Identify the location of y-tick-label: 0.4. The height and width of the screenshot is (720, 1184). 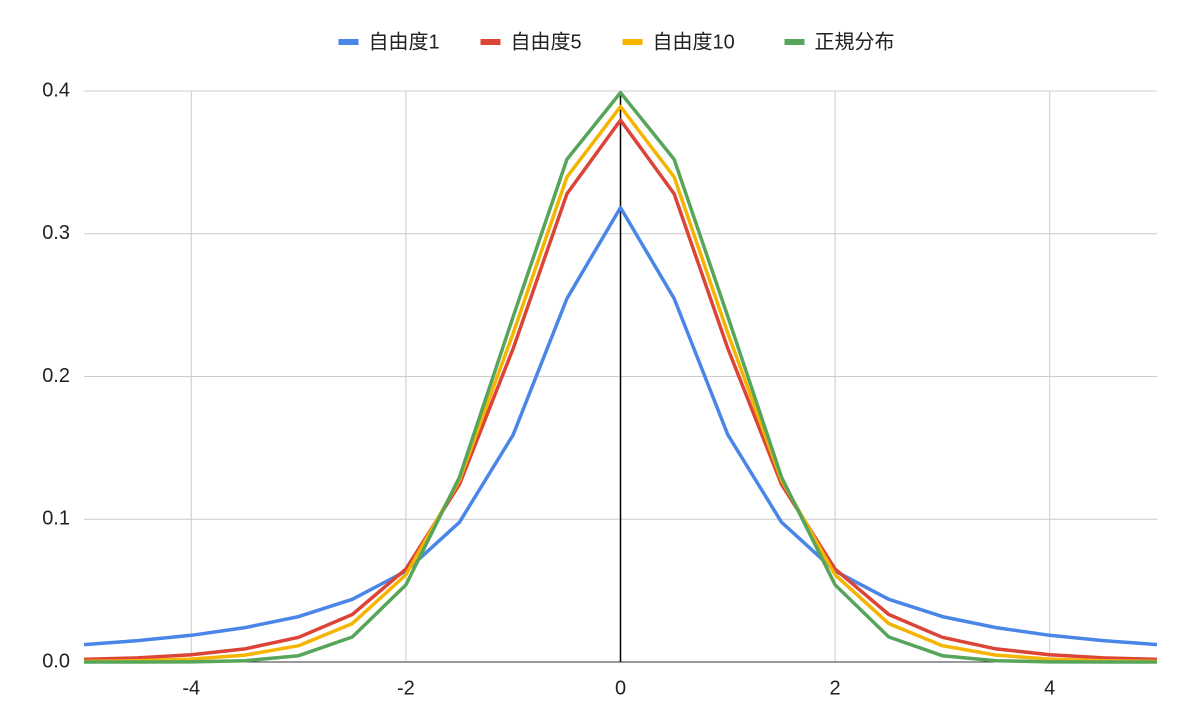
(56, 90).